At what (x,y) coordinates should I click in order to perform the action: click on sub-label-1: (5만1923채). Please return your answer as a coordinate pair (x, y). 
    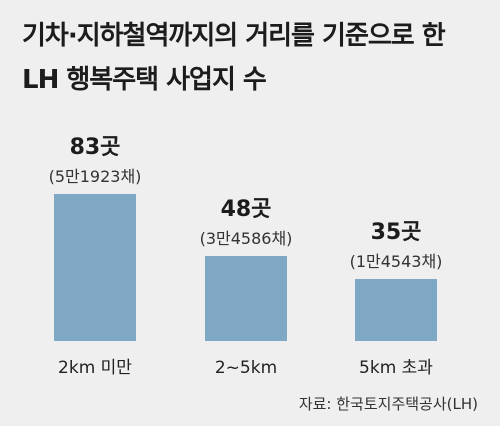
    Looking at the image, I should click on (95, 176).